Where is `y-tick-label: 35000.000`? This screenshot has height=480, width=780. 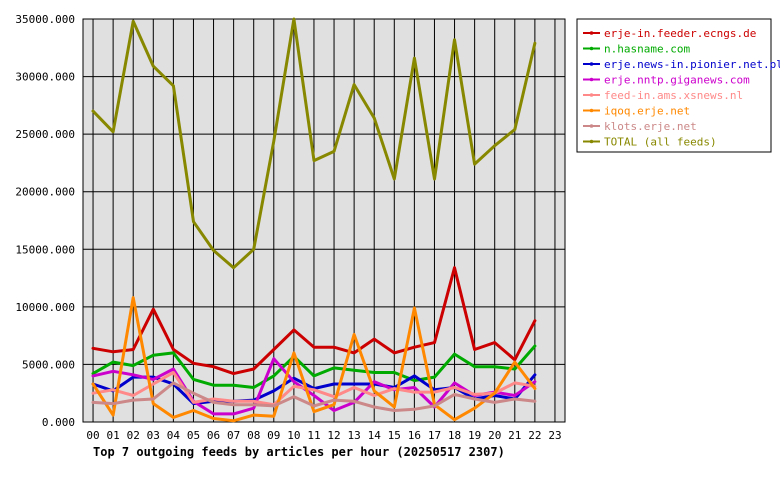
y-tick-label: 35000.000 is located at coordinates (45, 19).